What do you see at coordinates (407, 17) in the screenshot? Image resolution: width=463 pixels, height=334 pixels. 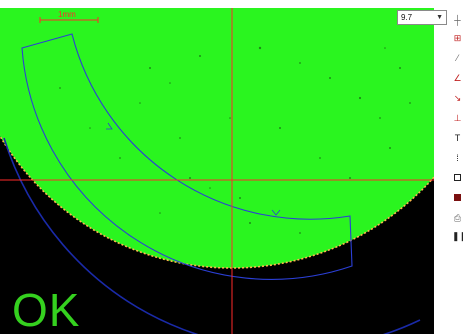 I see `zoom-value: 9.7` at bounding box center [407, 17].